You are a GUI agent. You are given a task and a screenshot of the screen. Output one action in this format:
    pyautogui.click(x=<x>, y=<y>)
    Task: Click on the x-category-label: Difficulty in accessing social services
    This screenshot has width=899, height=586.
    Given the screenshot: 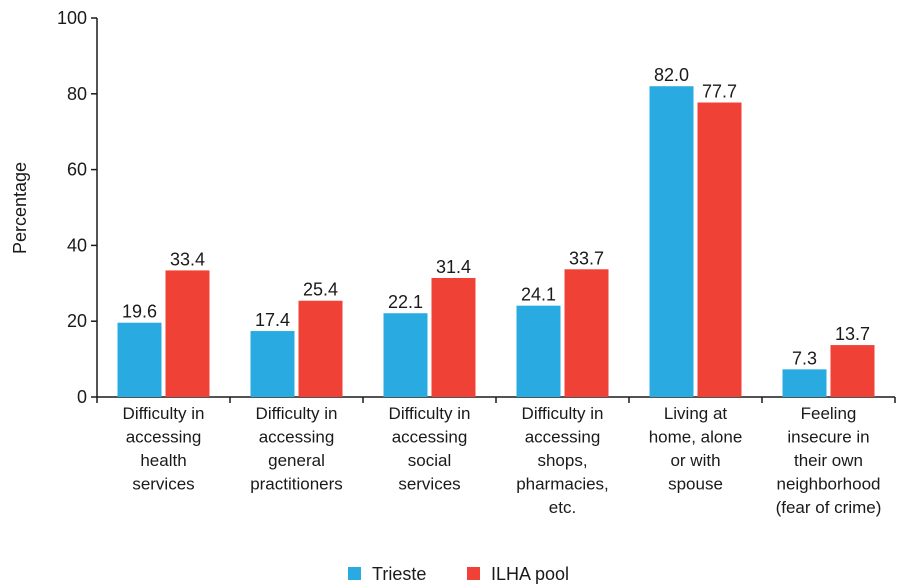 What is the action you would take?
    pyautogui.click(x=430, y=449)
    